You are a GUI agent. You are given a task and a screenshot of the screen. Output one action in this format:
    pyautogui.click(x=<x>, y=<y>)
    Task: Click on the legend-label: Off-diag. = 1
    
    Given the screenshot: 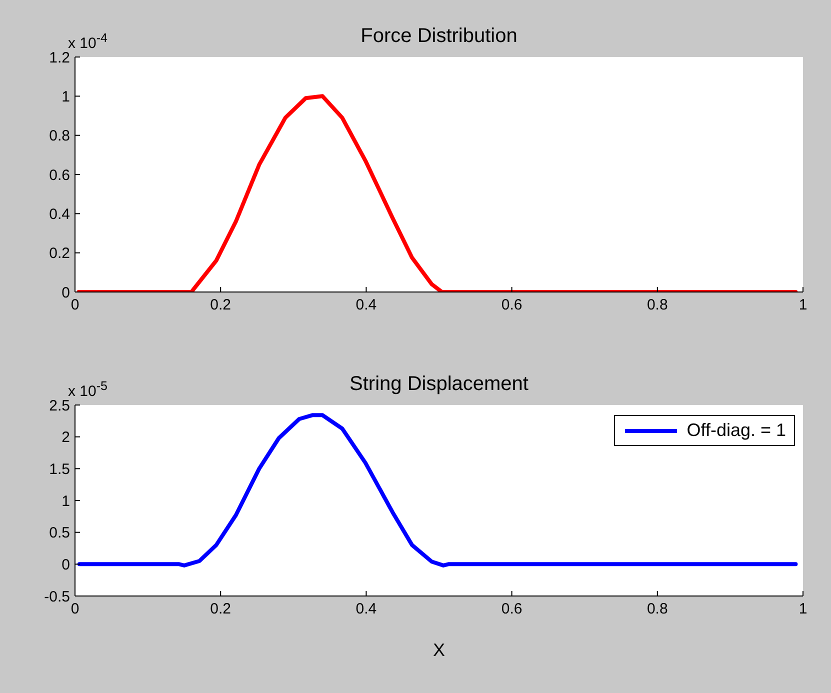 What is the action you would take?
    pyautogui.click(x=736, y=430)
    